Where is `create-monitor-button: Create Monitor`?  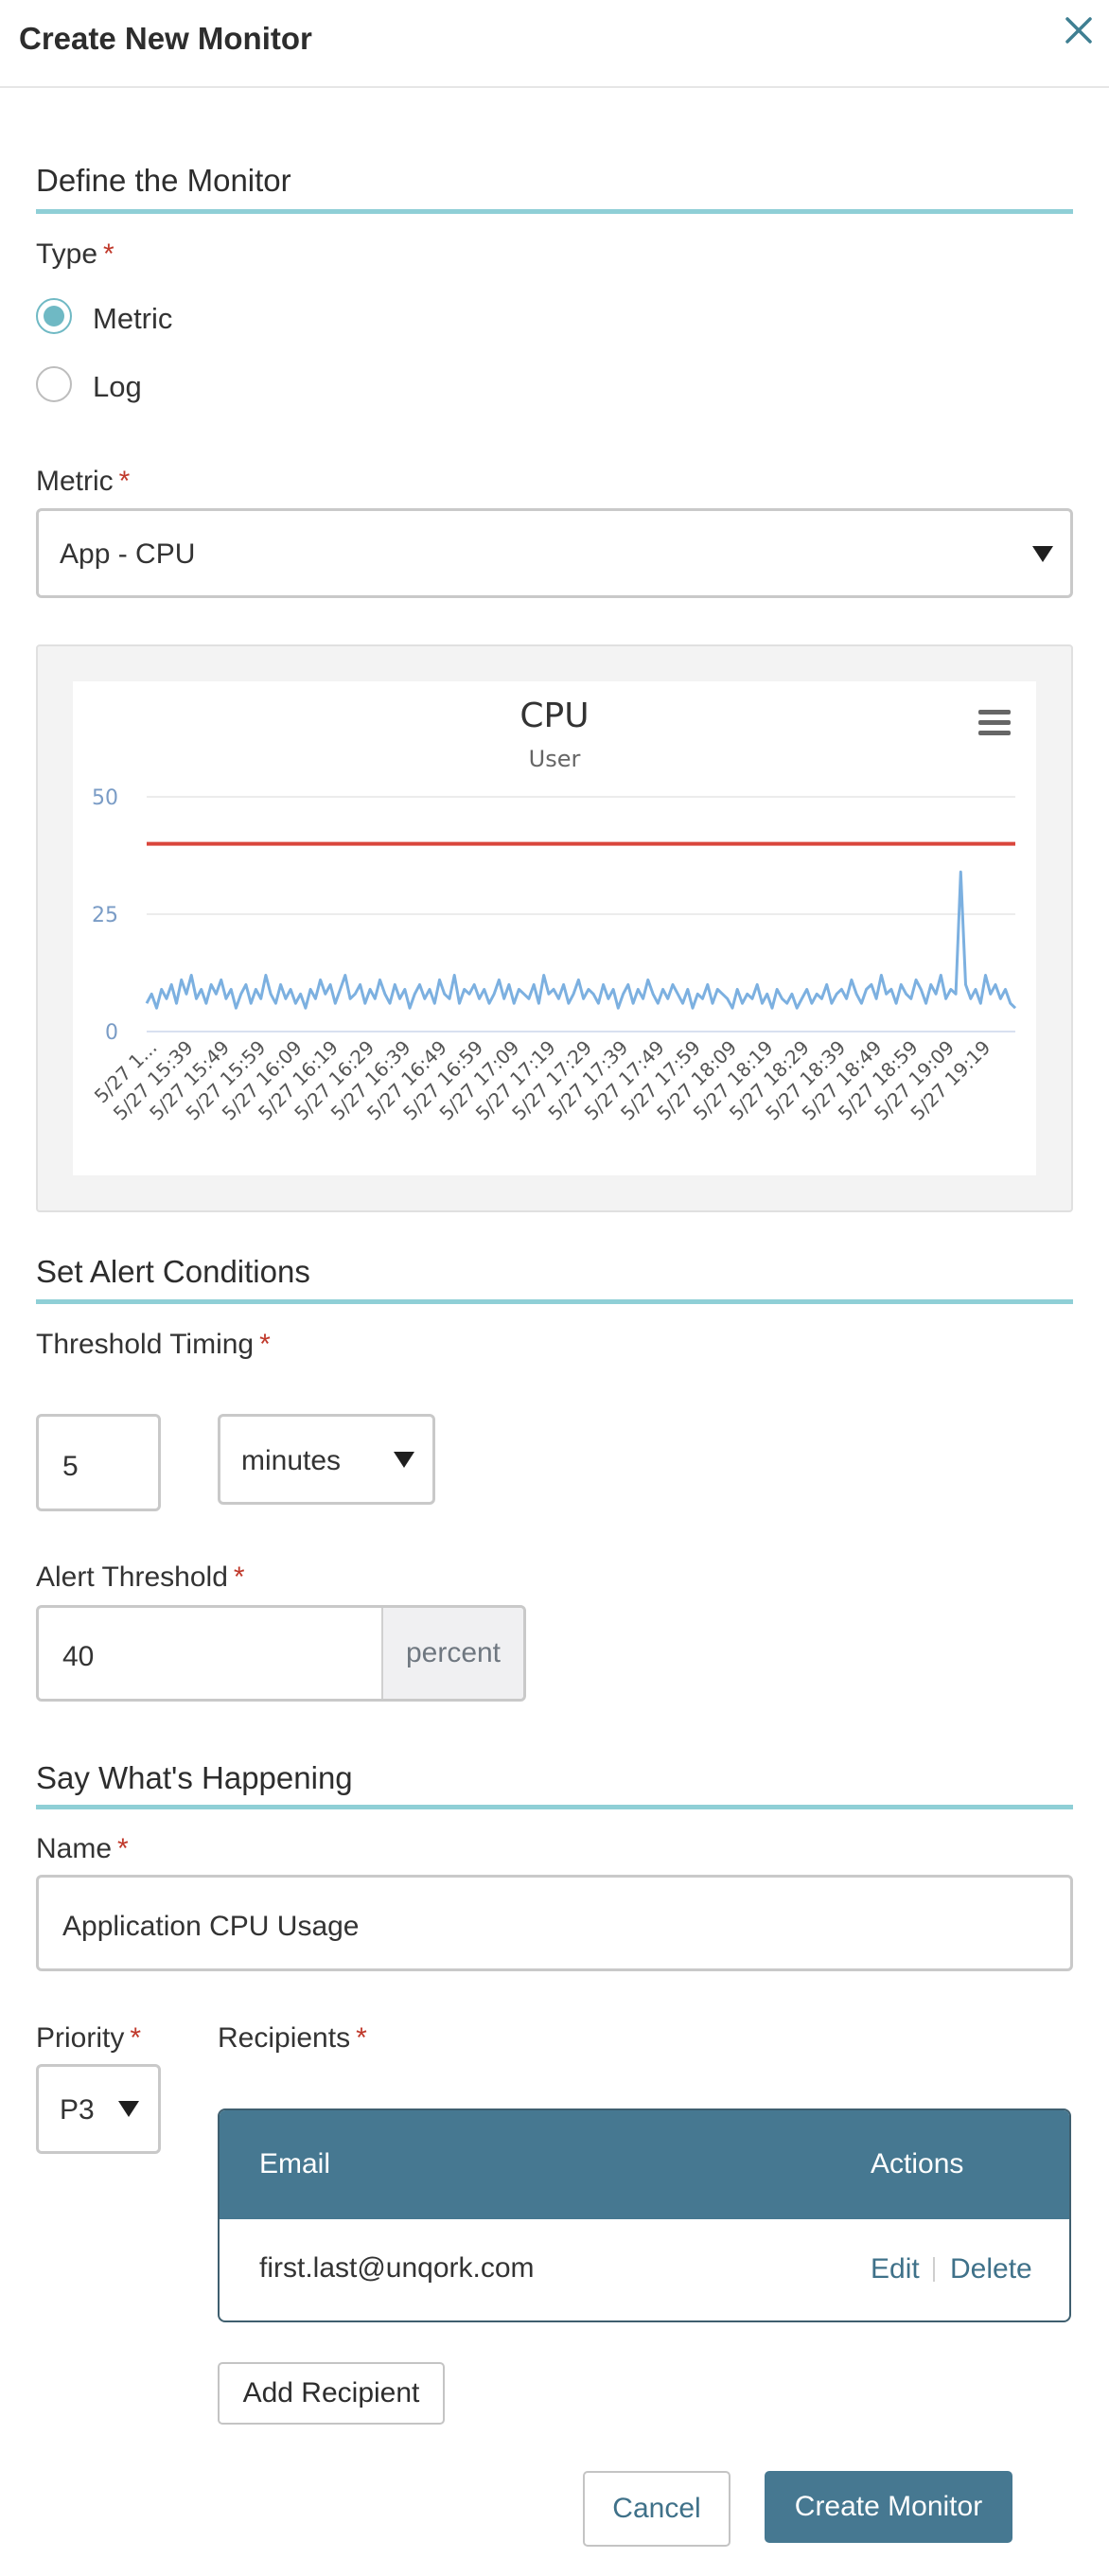 create-monitor-button: Create Monitor is located at coordinates (889, 2507).